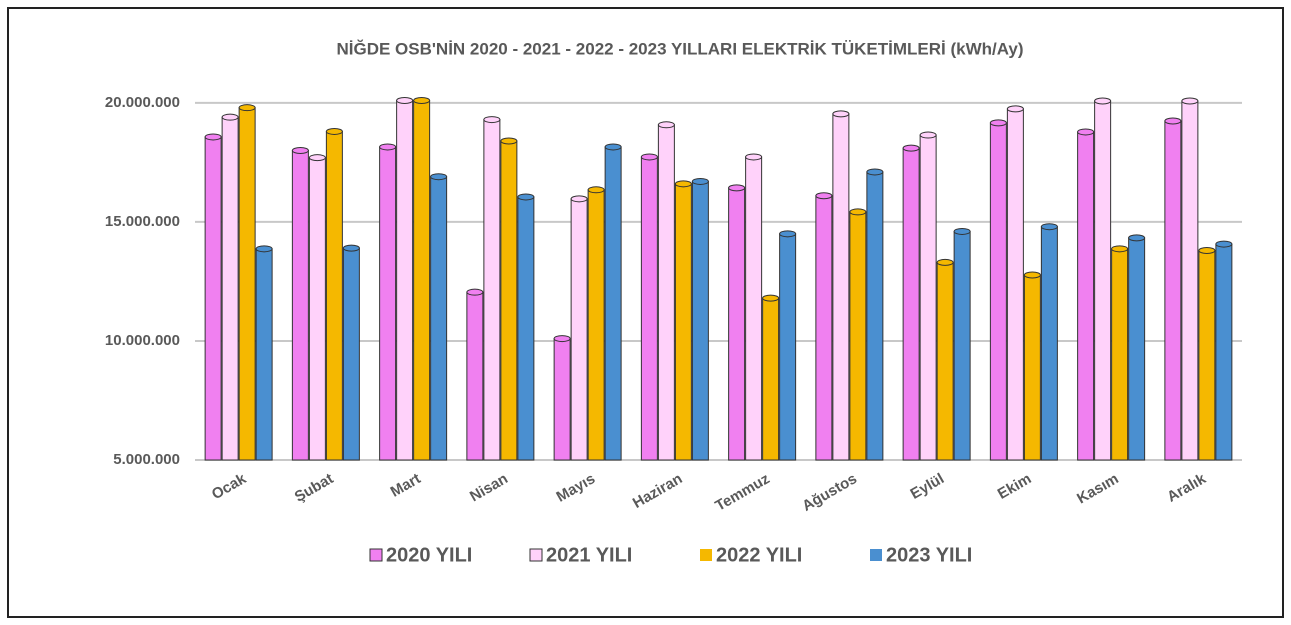 This screenshot has height=625, width=1291. I want to click on legend-label: 2022 YILI, so click(759, 555).